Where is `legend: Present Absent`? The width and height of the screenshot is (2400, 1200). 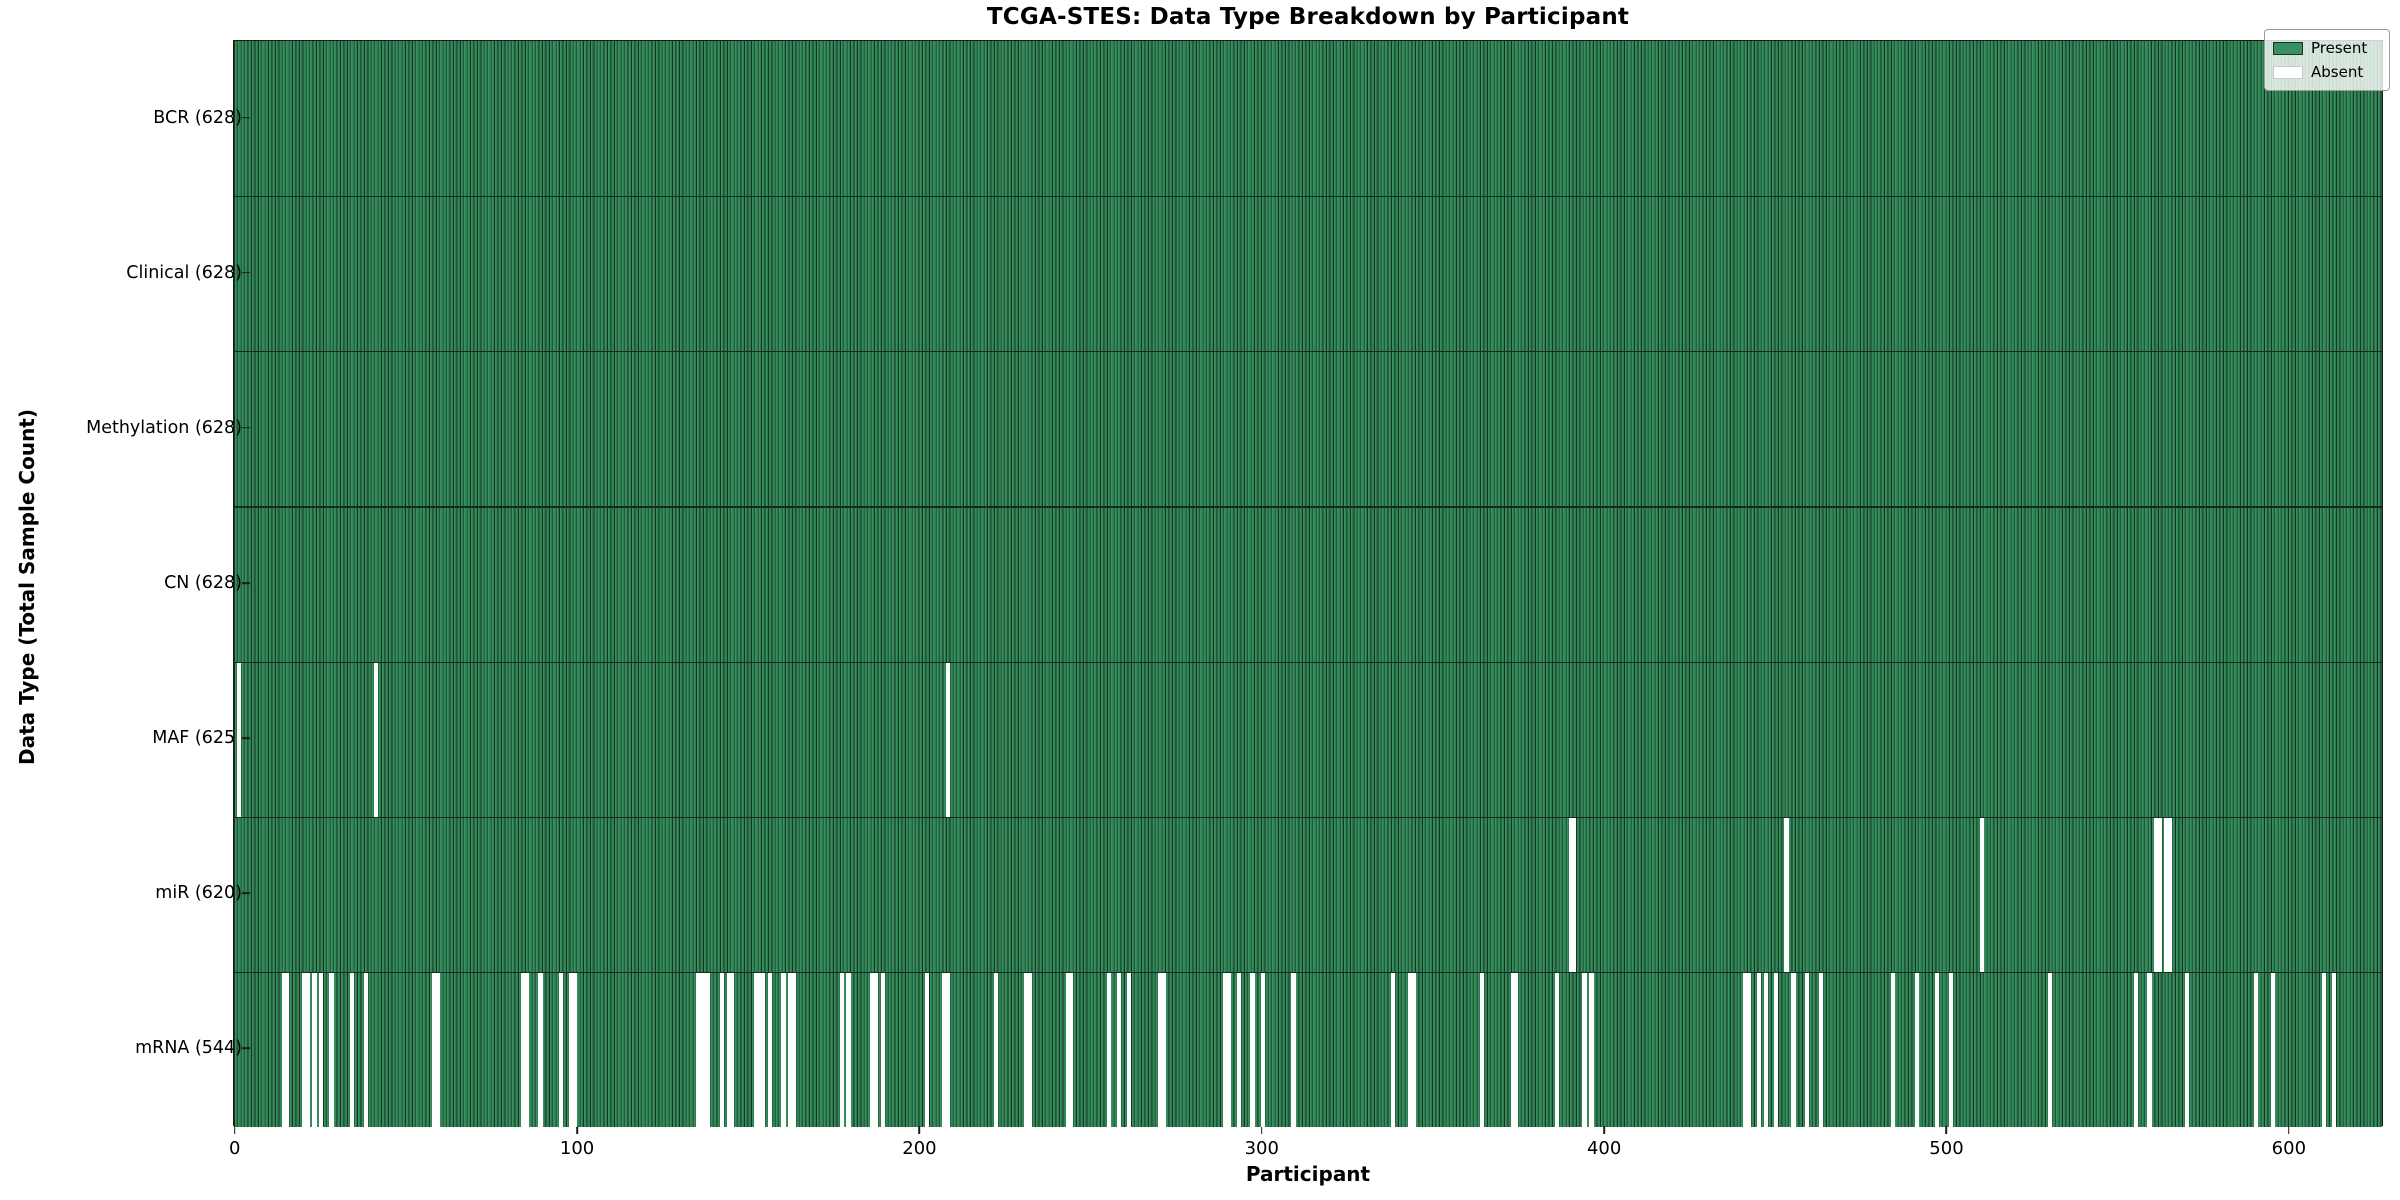 legend: Present Absent is located at coordinates (2327, 60).